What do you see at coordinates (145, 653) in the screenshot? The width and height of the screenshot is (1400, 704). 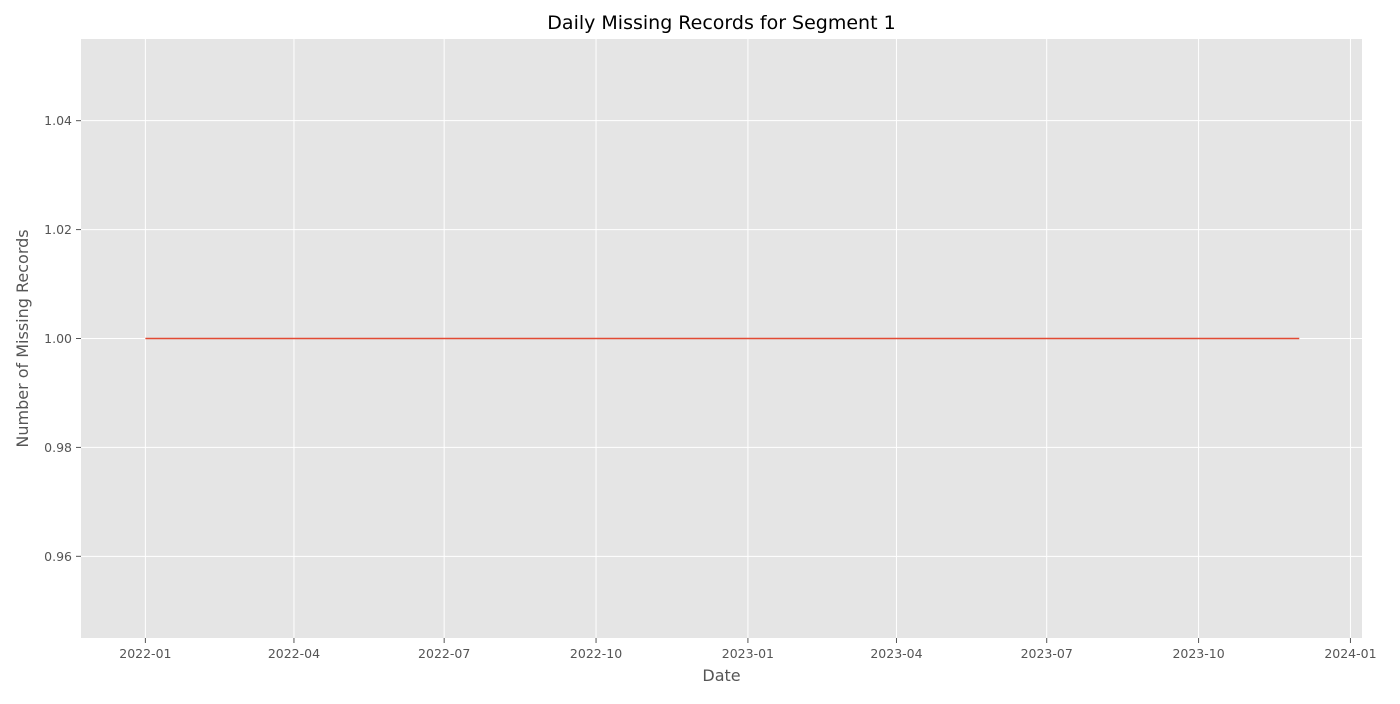 I see `x-tick-label: 2022-01` at bounding box center [145, 653].